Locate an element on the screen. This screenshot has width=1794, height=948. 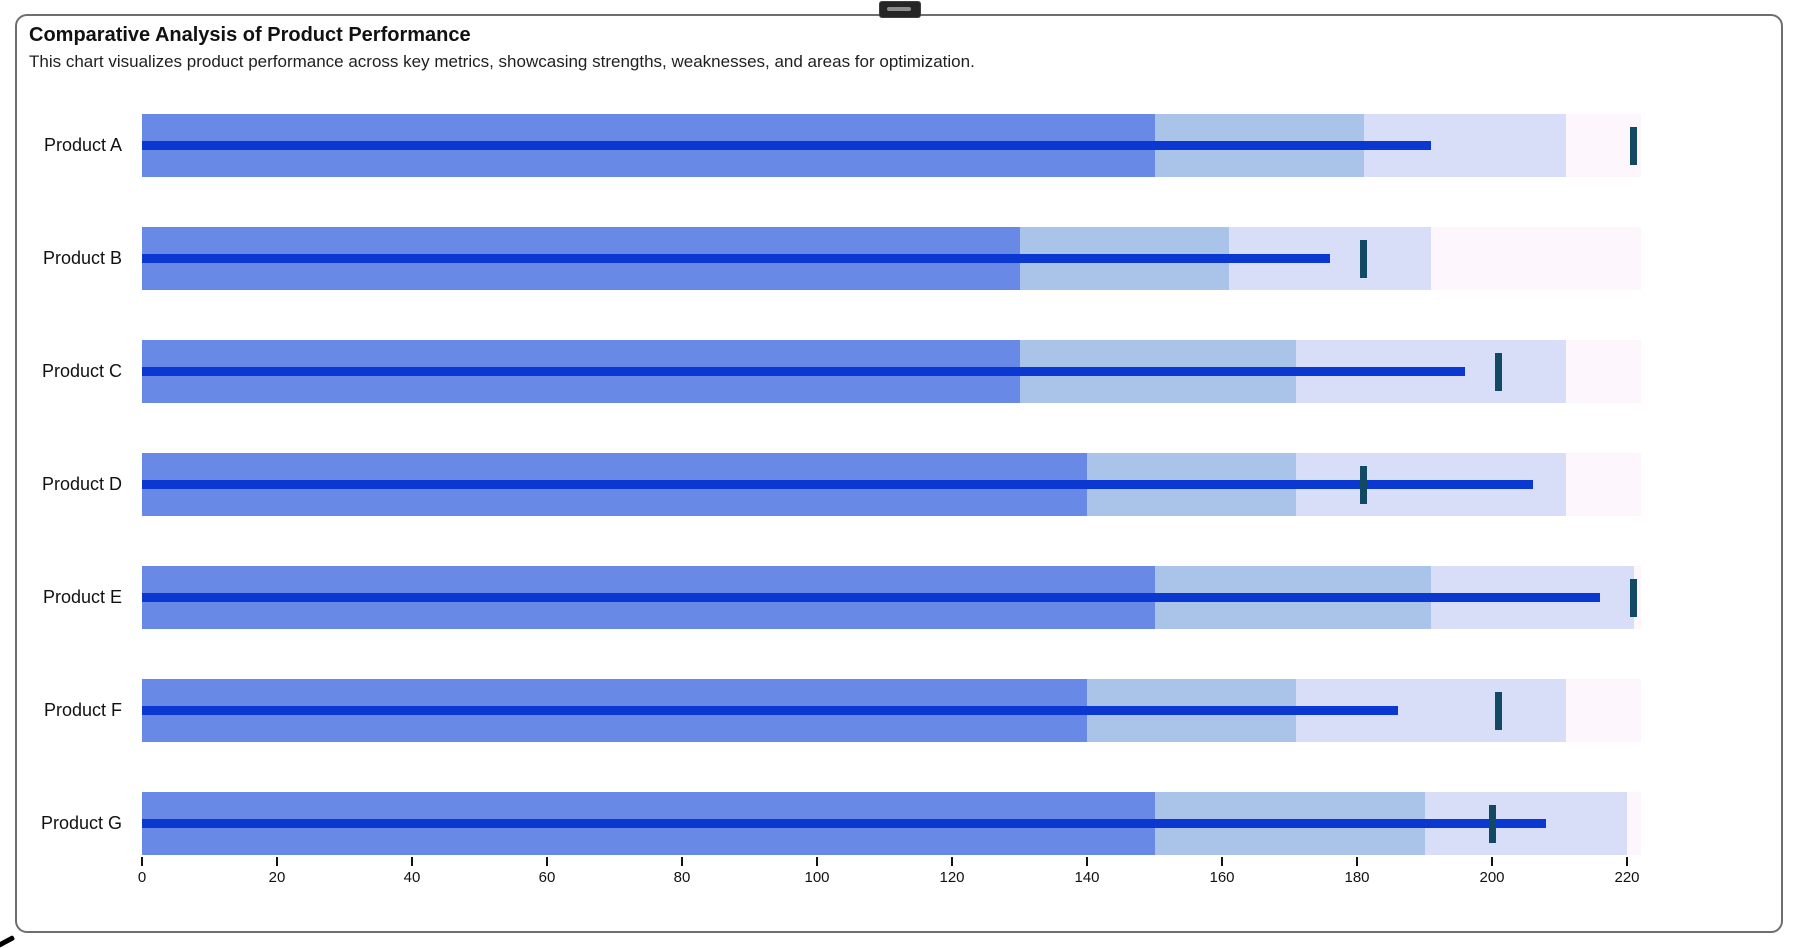
axis-tick-label: 200 is located at coordinates (1492, 877).